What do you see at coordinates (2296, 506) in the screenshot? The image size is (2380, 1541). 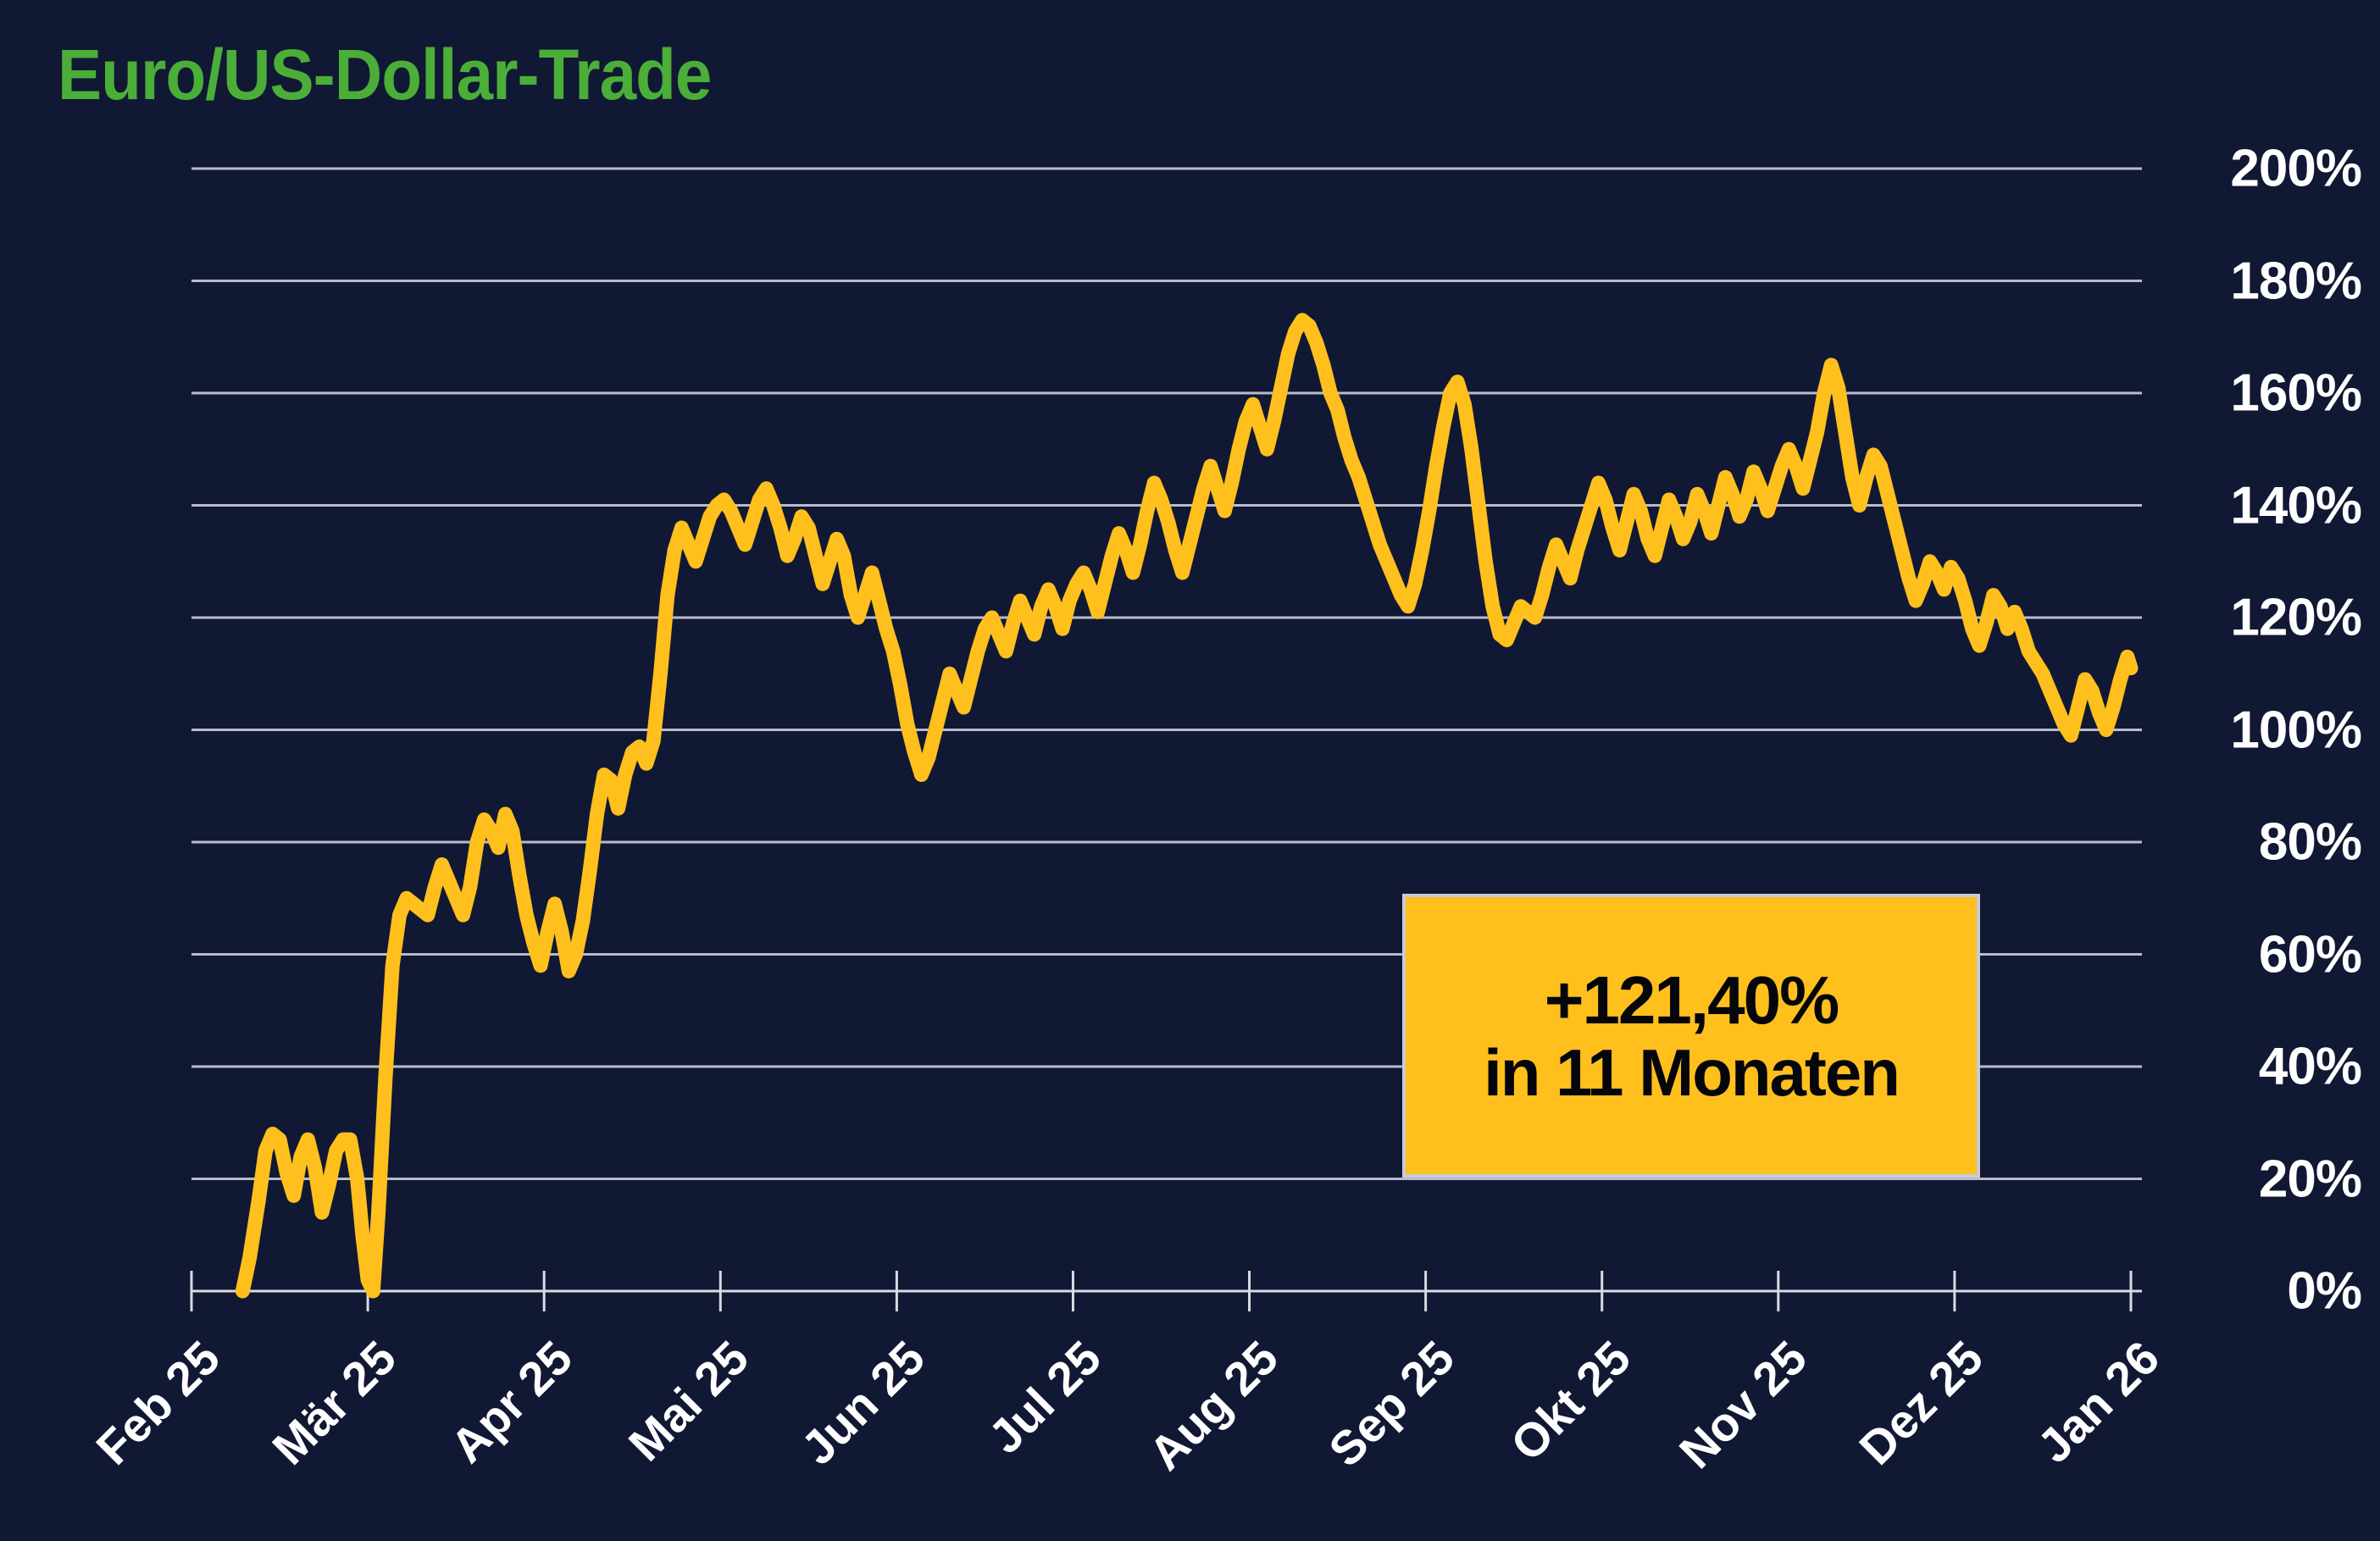 I see `y-tick-label: 140%` at bounding box center [2296, 506].